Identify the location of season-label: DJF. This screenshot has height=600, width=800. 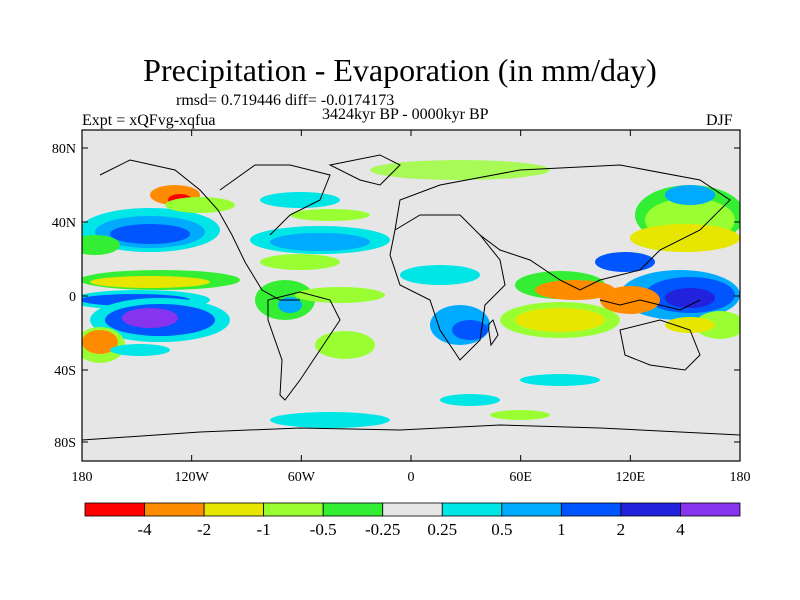
(719, 120).